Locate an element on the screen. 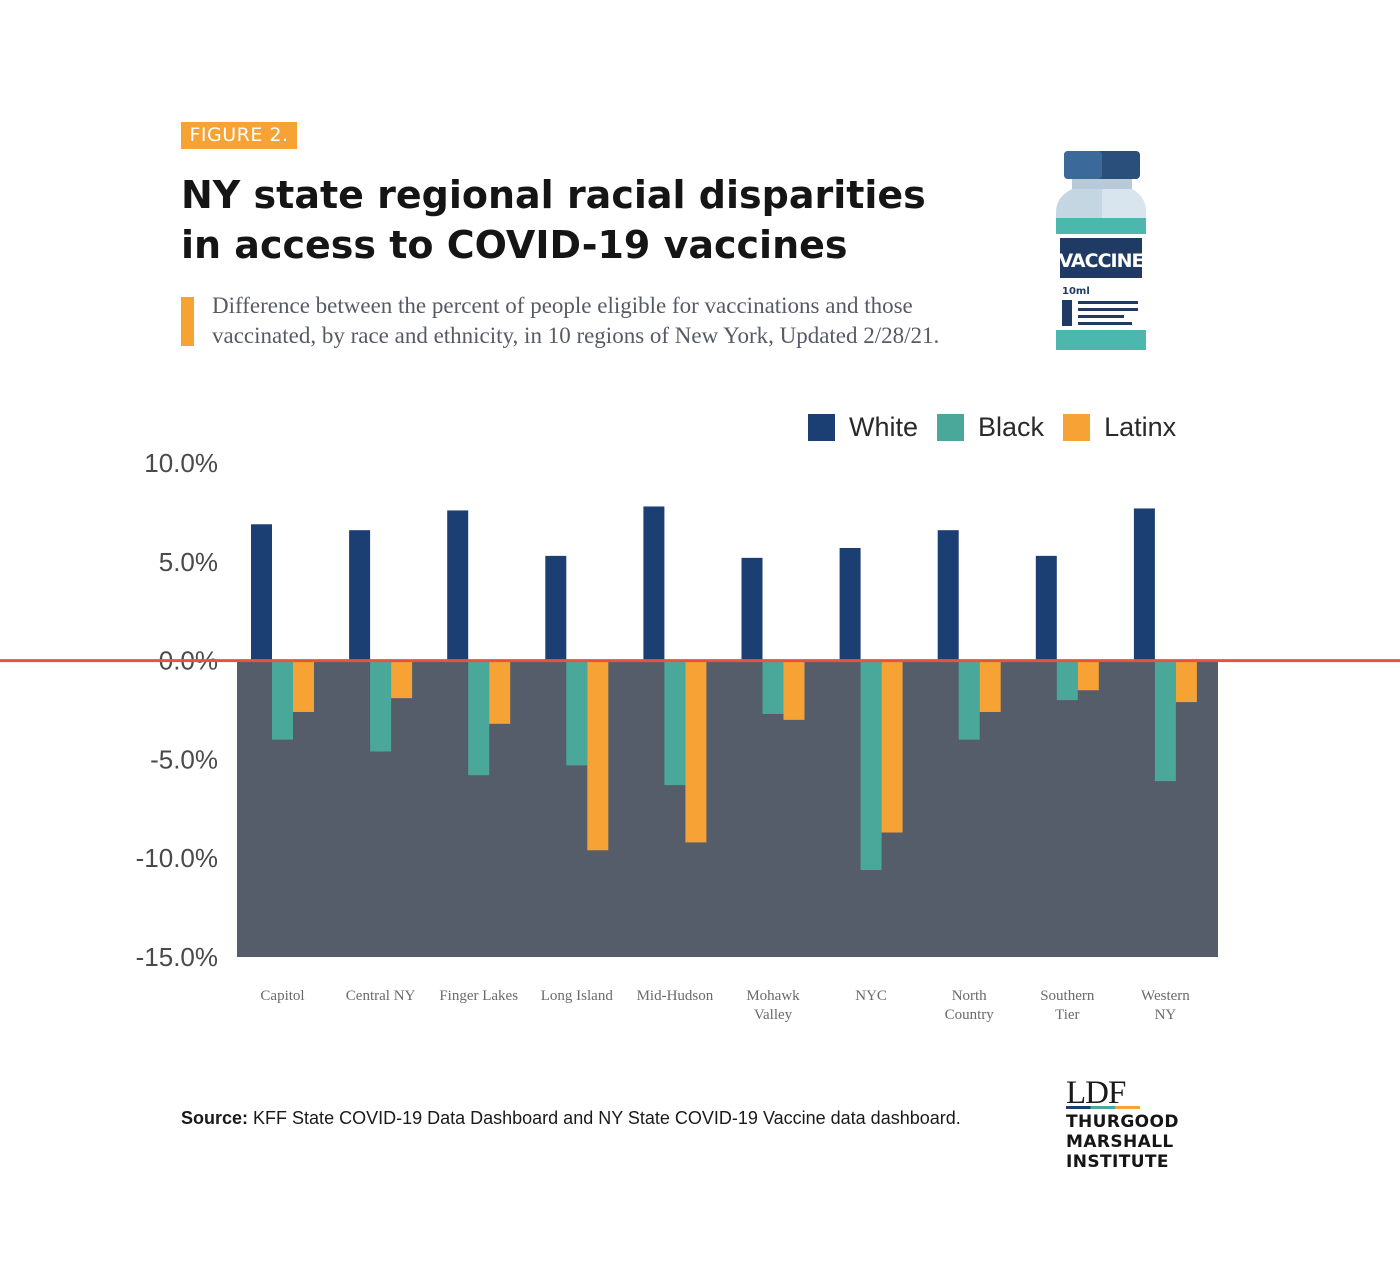  vaccine-vial-icon: VACCINE 10ml is located at coordinates (1101, 250).